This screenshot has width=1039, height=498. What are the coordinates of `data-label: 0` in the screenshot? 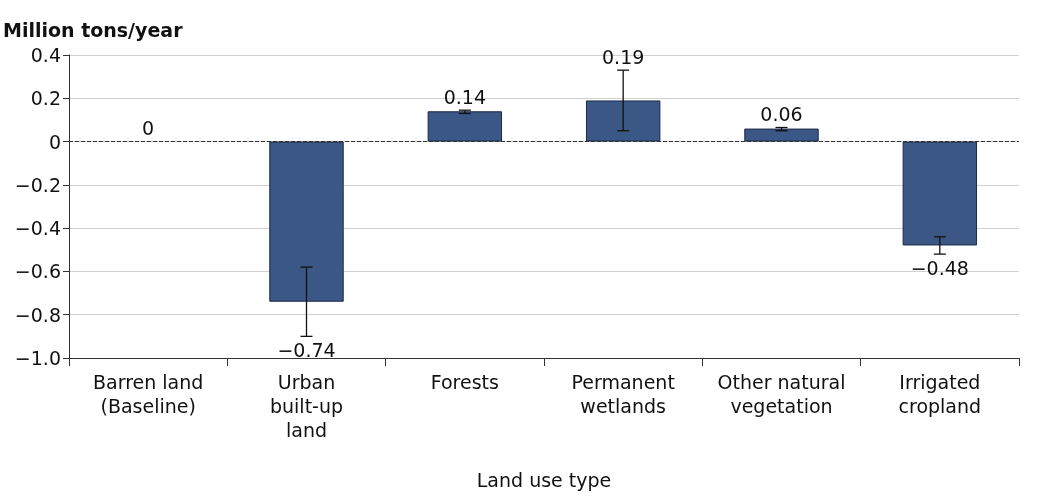 It's located at (148, 128).